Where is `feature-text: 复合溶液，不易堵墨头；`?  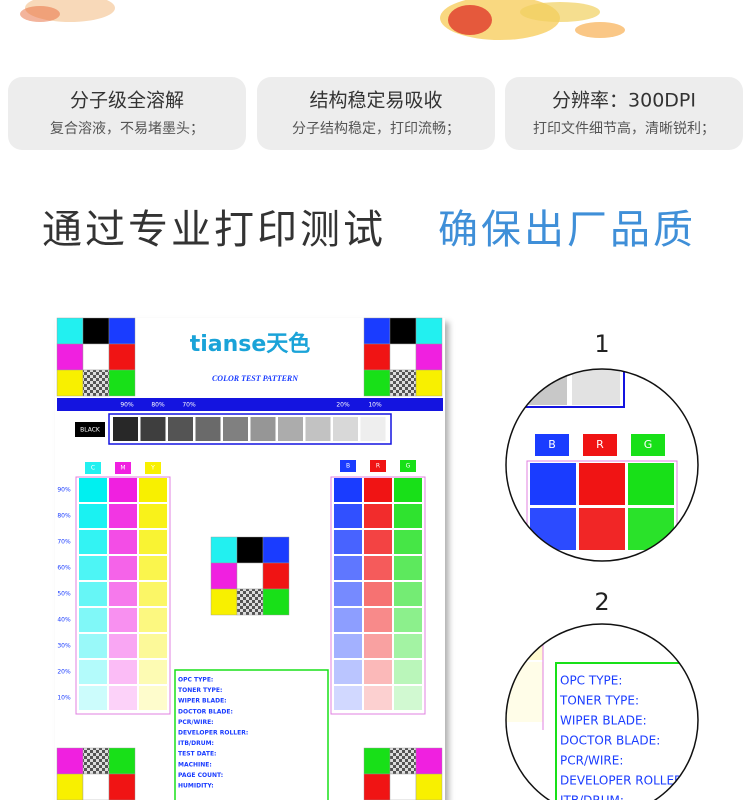 feature-text: 复合溶液，不易堵墨头； is located at coordinates (127, 128).